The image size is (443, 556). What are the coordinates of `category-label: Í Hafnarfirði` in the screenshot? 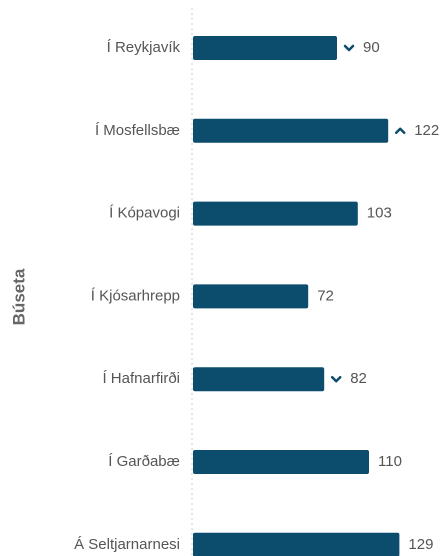 It's located at (141, 378).